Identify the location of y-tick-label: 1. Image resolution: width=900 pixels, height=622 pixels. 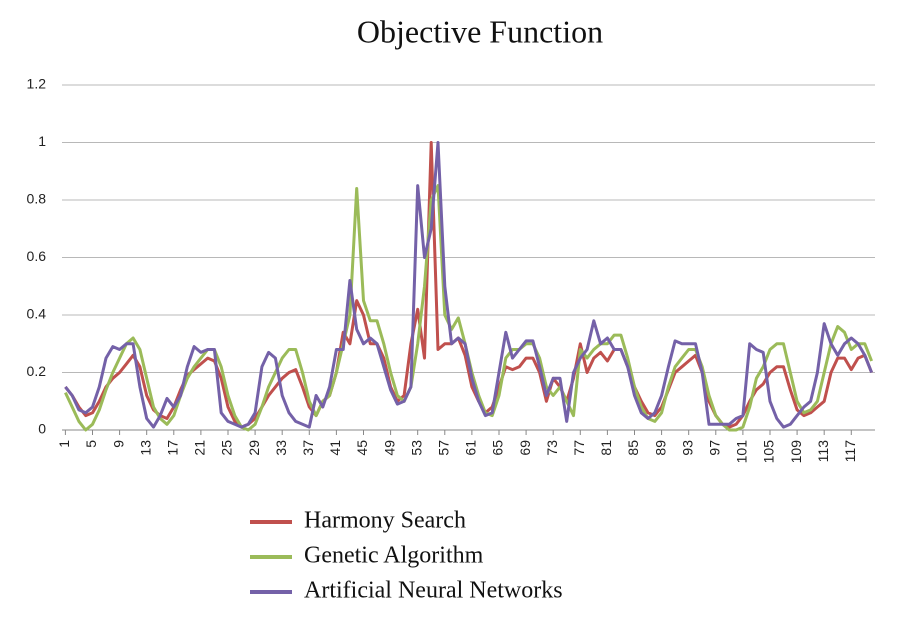
(42, 141).